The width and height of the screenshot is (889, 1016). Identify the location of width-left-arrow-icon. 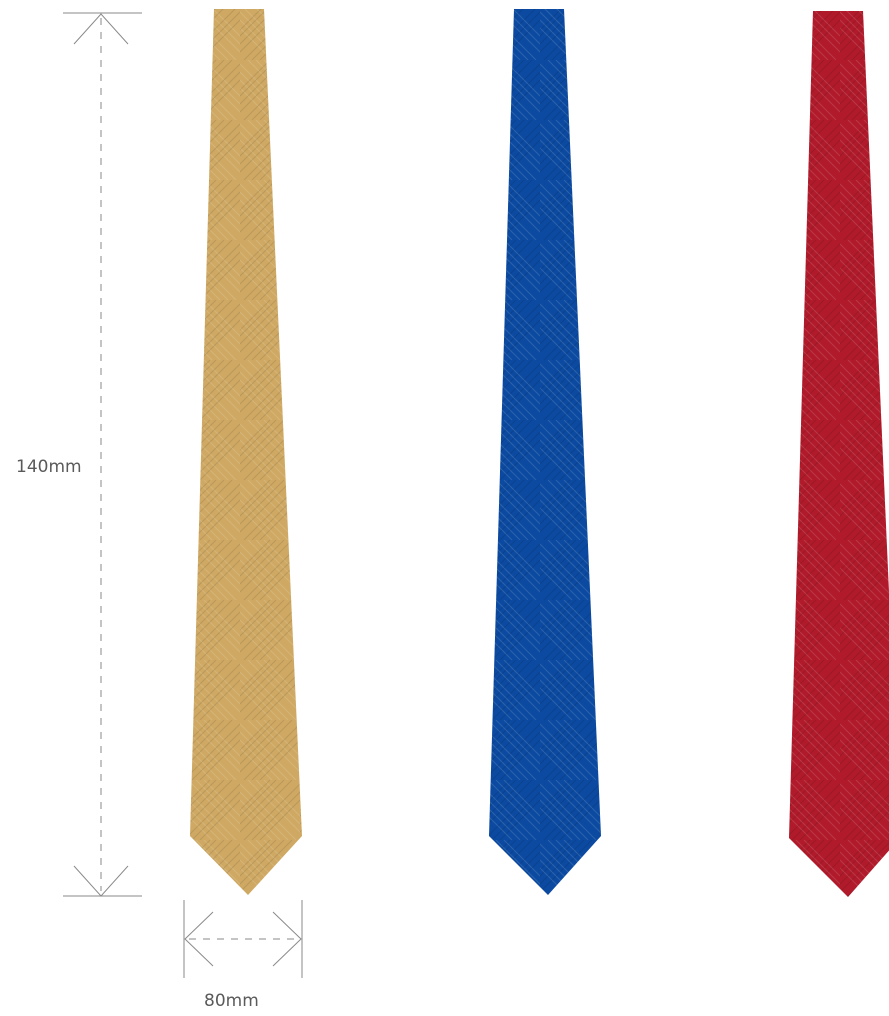
(199, 939).